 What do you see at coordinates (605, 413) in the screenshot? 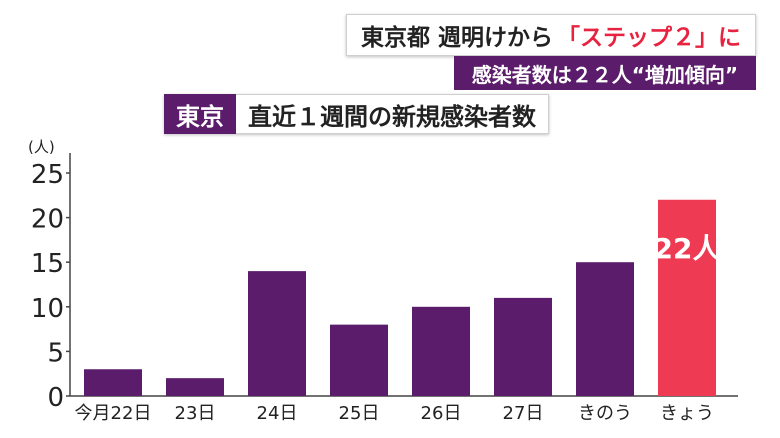
I see `x-tick-label: きのう` at bounding box center [605, 413].